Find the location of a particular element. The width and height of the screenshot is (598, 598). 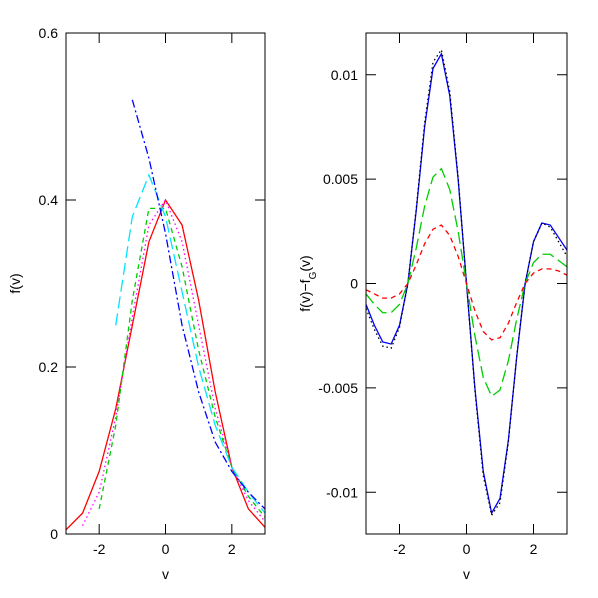

y-tick-label: 0.01 is located at coordinates (344, 75).